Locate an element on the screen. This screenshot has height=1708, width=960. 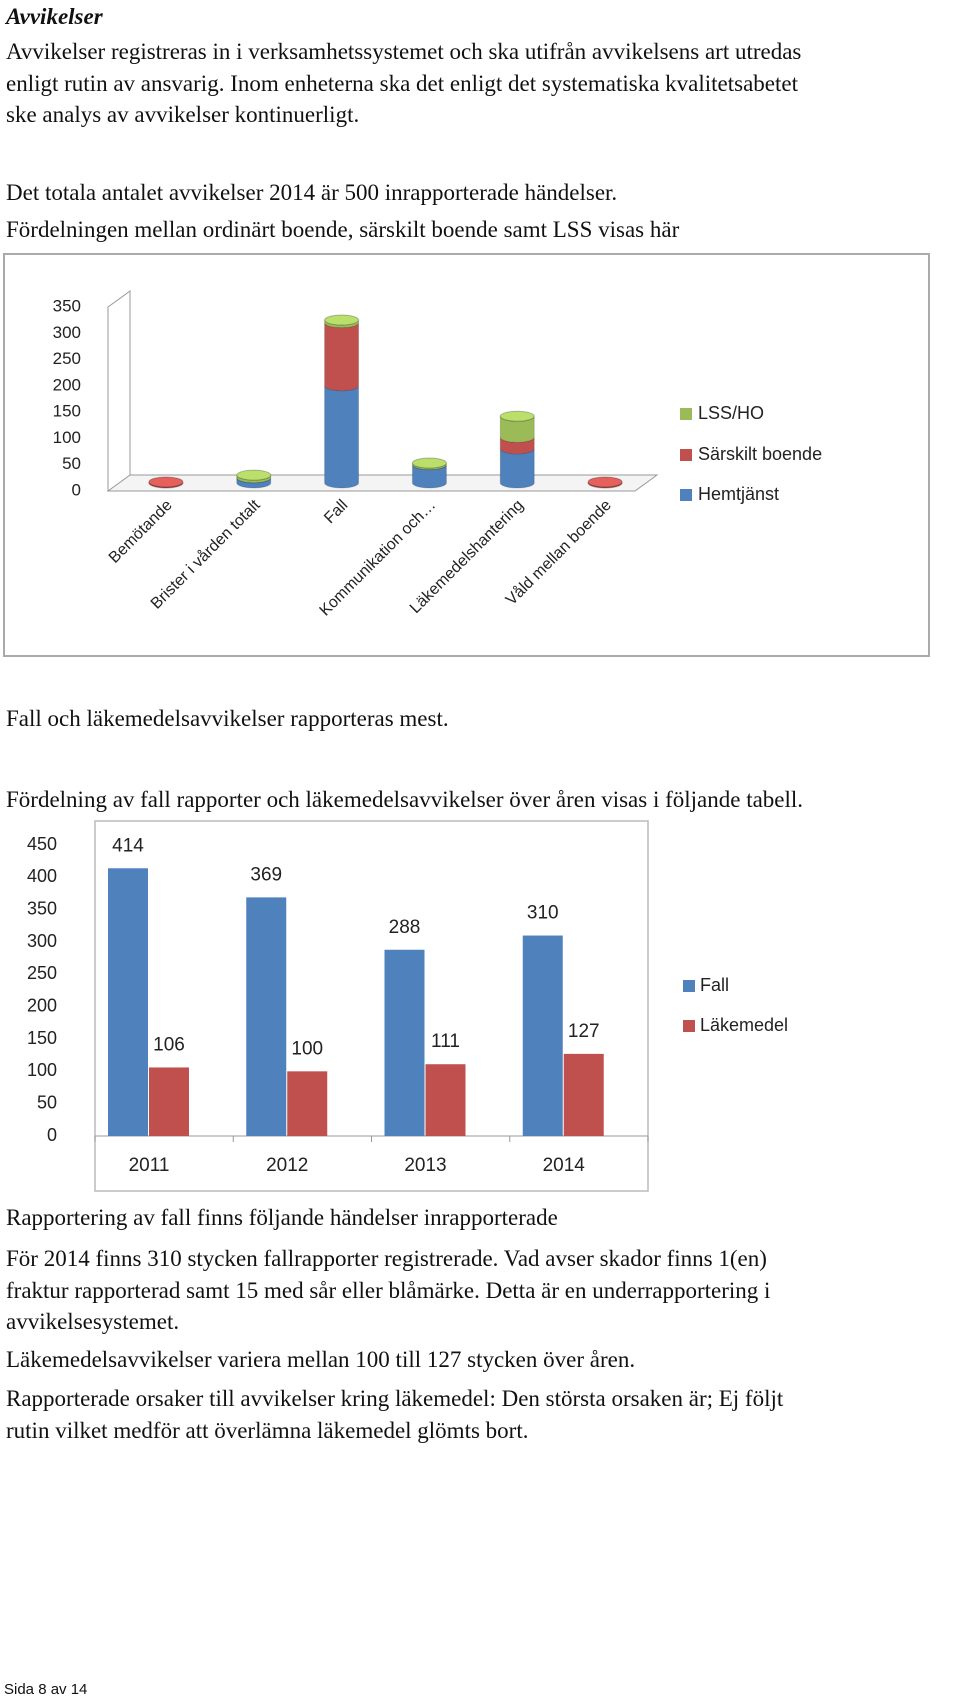
back-wall is located at coordinates (119, 390).